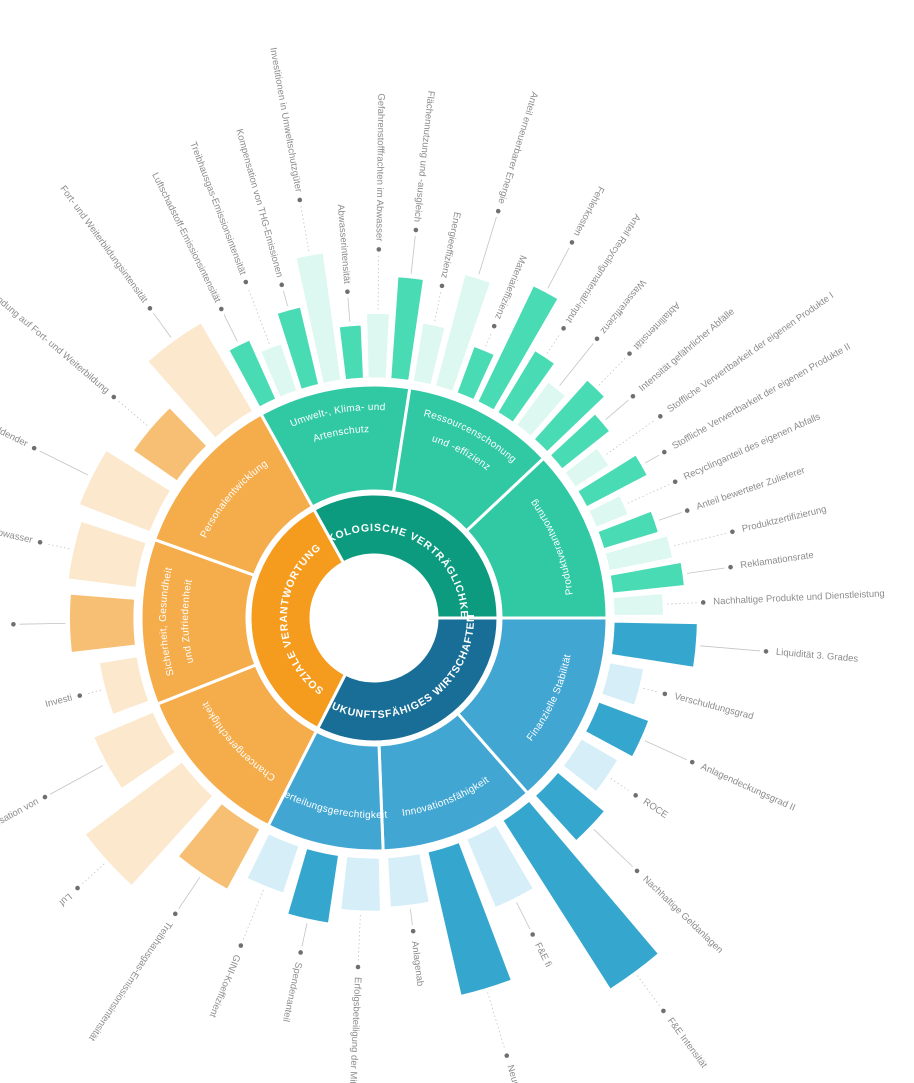 The image size is (914, 1083). Describe the element at coordinates (588, 211) in the screenshot. I see `indicator-label: Fehlerkosten` at that location.